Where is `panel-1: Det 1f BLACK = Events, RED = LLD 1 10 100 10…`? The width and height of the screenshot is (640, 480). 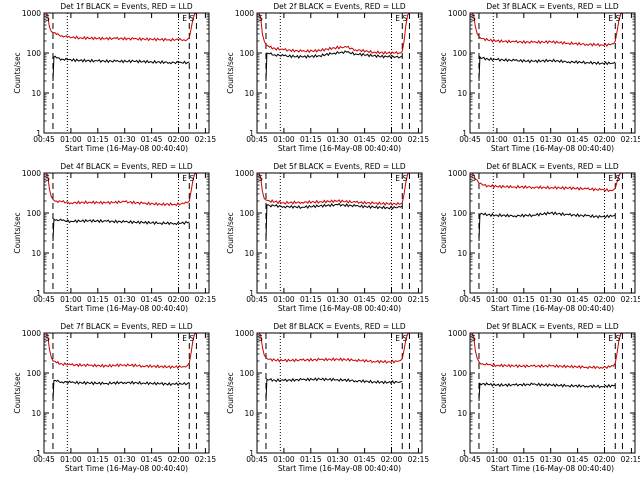
panel-1: Det 1f BLACK = Events, RED = LLD 1 10 100 10… is located at coordinates (114, 77).